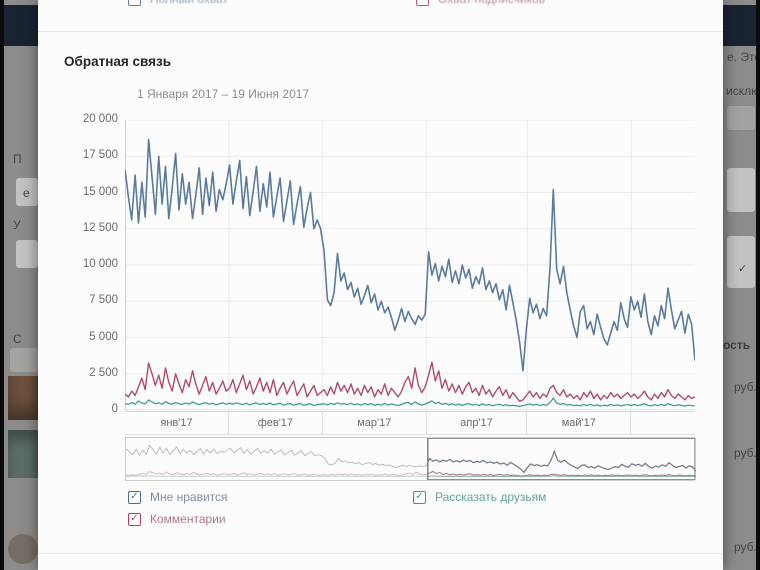 This screenshot has height=570, width=760. What do you see at coordinates (103, 372) in the screenshot?
I see `y-tick-label: 2 500` at bounding box center [103, 372].